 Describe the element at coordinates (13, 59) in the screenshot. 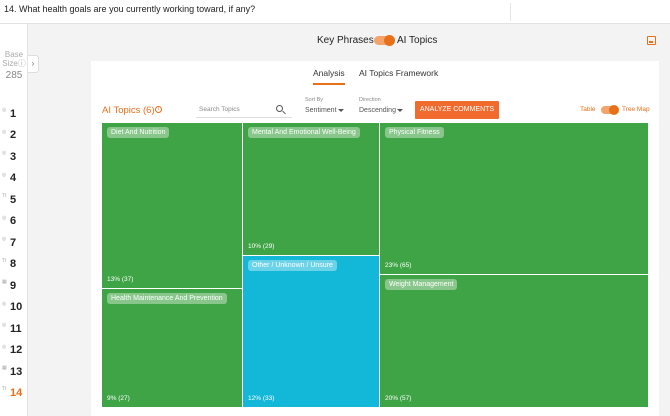

I see `base-size-label: Base Size` at that location.